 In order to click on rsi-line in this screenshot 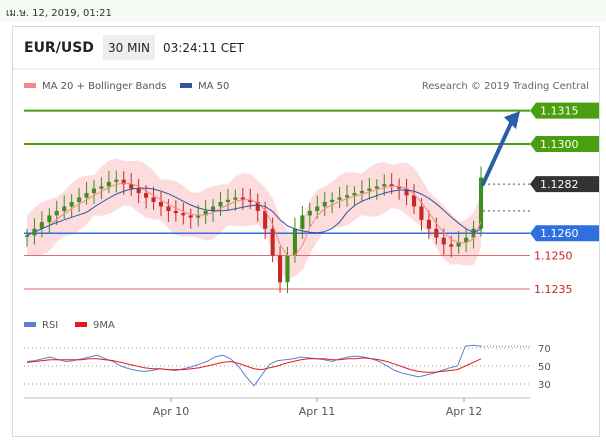, I will do `click(254, 365)`.